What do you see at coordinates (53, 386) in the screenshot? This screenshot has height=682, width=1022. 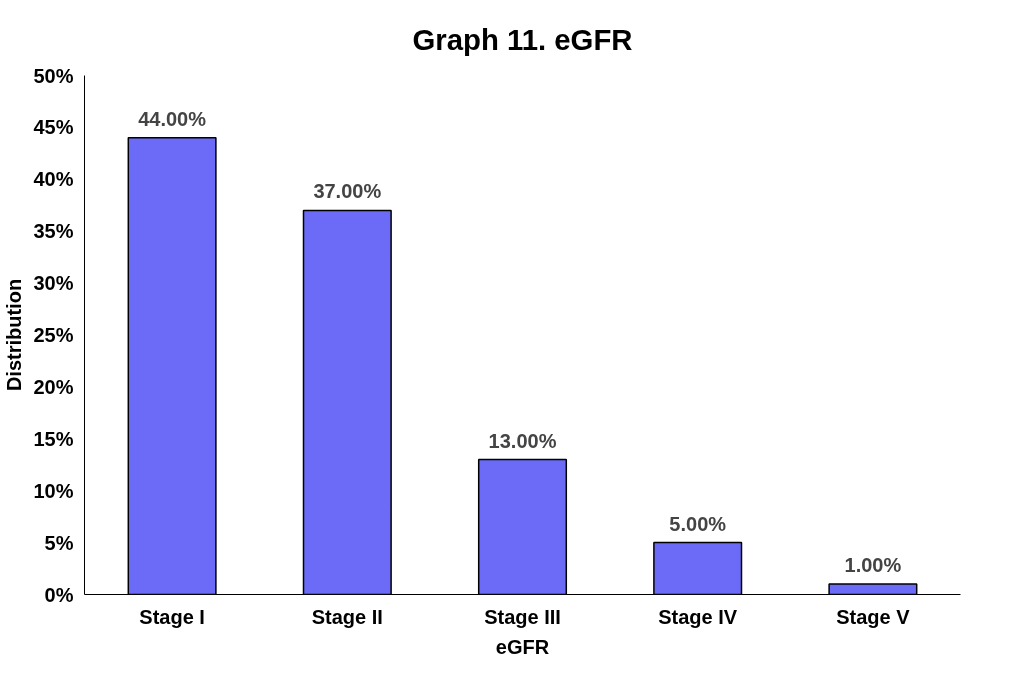 I see `y-tick-label: 20%` at bounding box center [53, 386].